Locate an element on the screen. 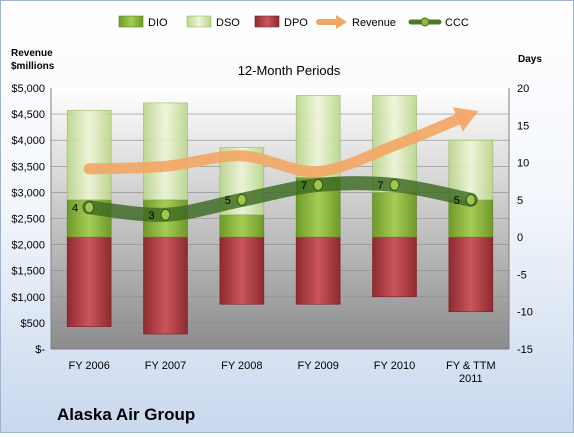  left-tick-label: $3,500 is located at coordinates (28, 167).